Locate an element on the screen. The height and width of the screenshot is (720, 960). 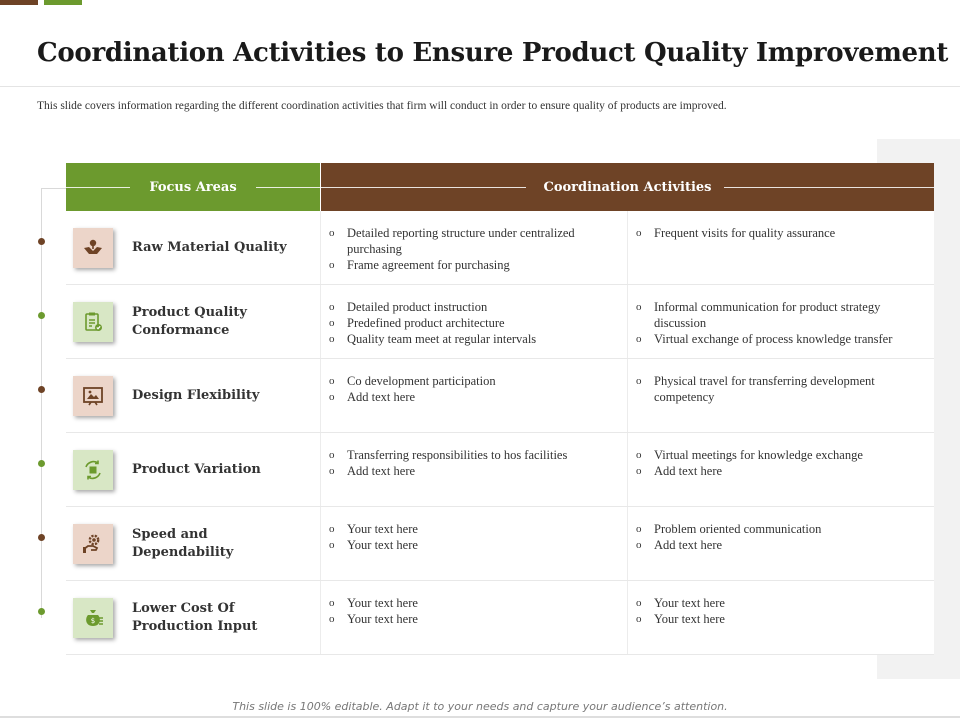
clipboard-check-icon is located at coordinates (93, 321).